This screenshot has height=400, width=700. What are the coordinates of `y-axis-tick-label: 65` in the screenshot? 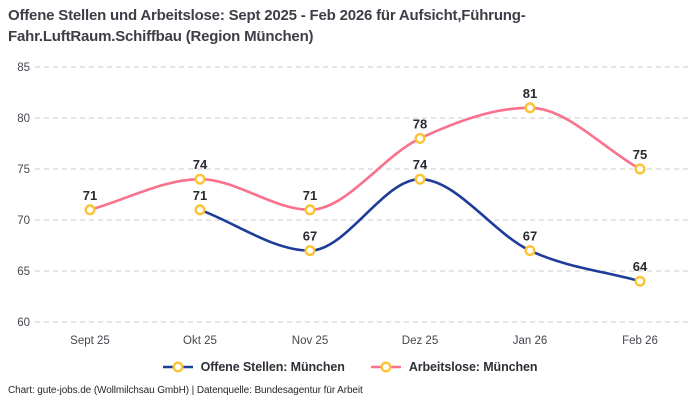 It's located at (23, 272).